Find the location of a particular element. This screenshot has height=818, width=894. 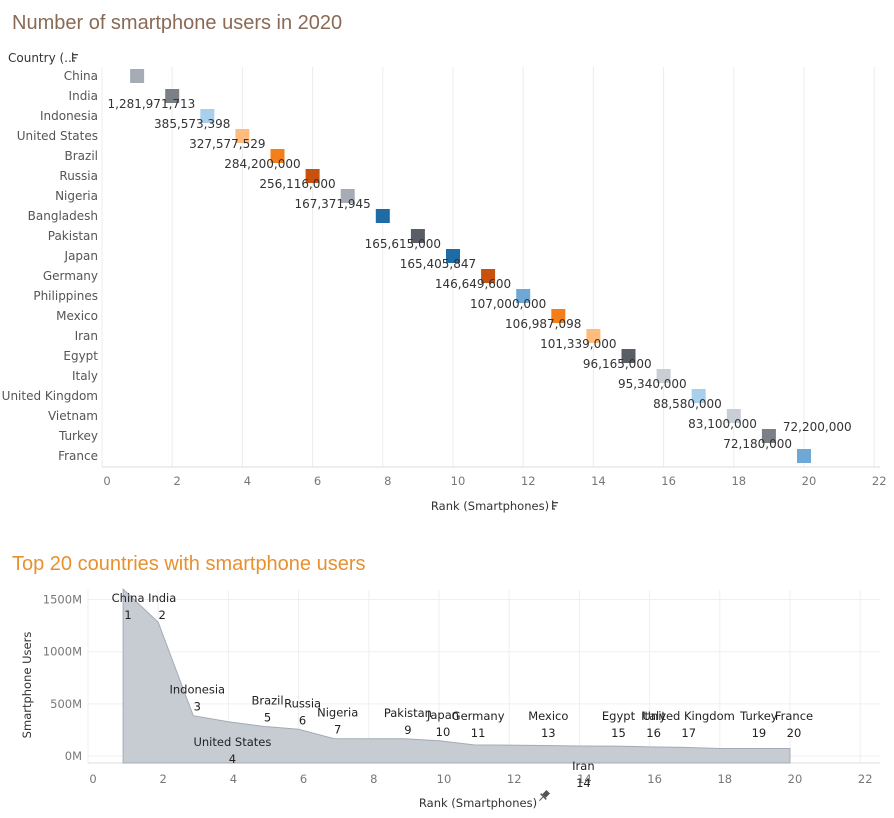

value-label: 101,339,000 is located at coordinates (578, 344).